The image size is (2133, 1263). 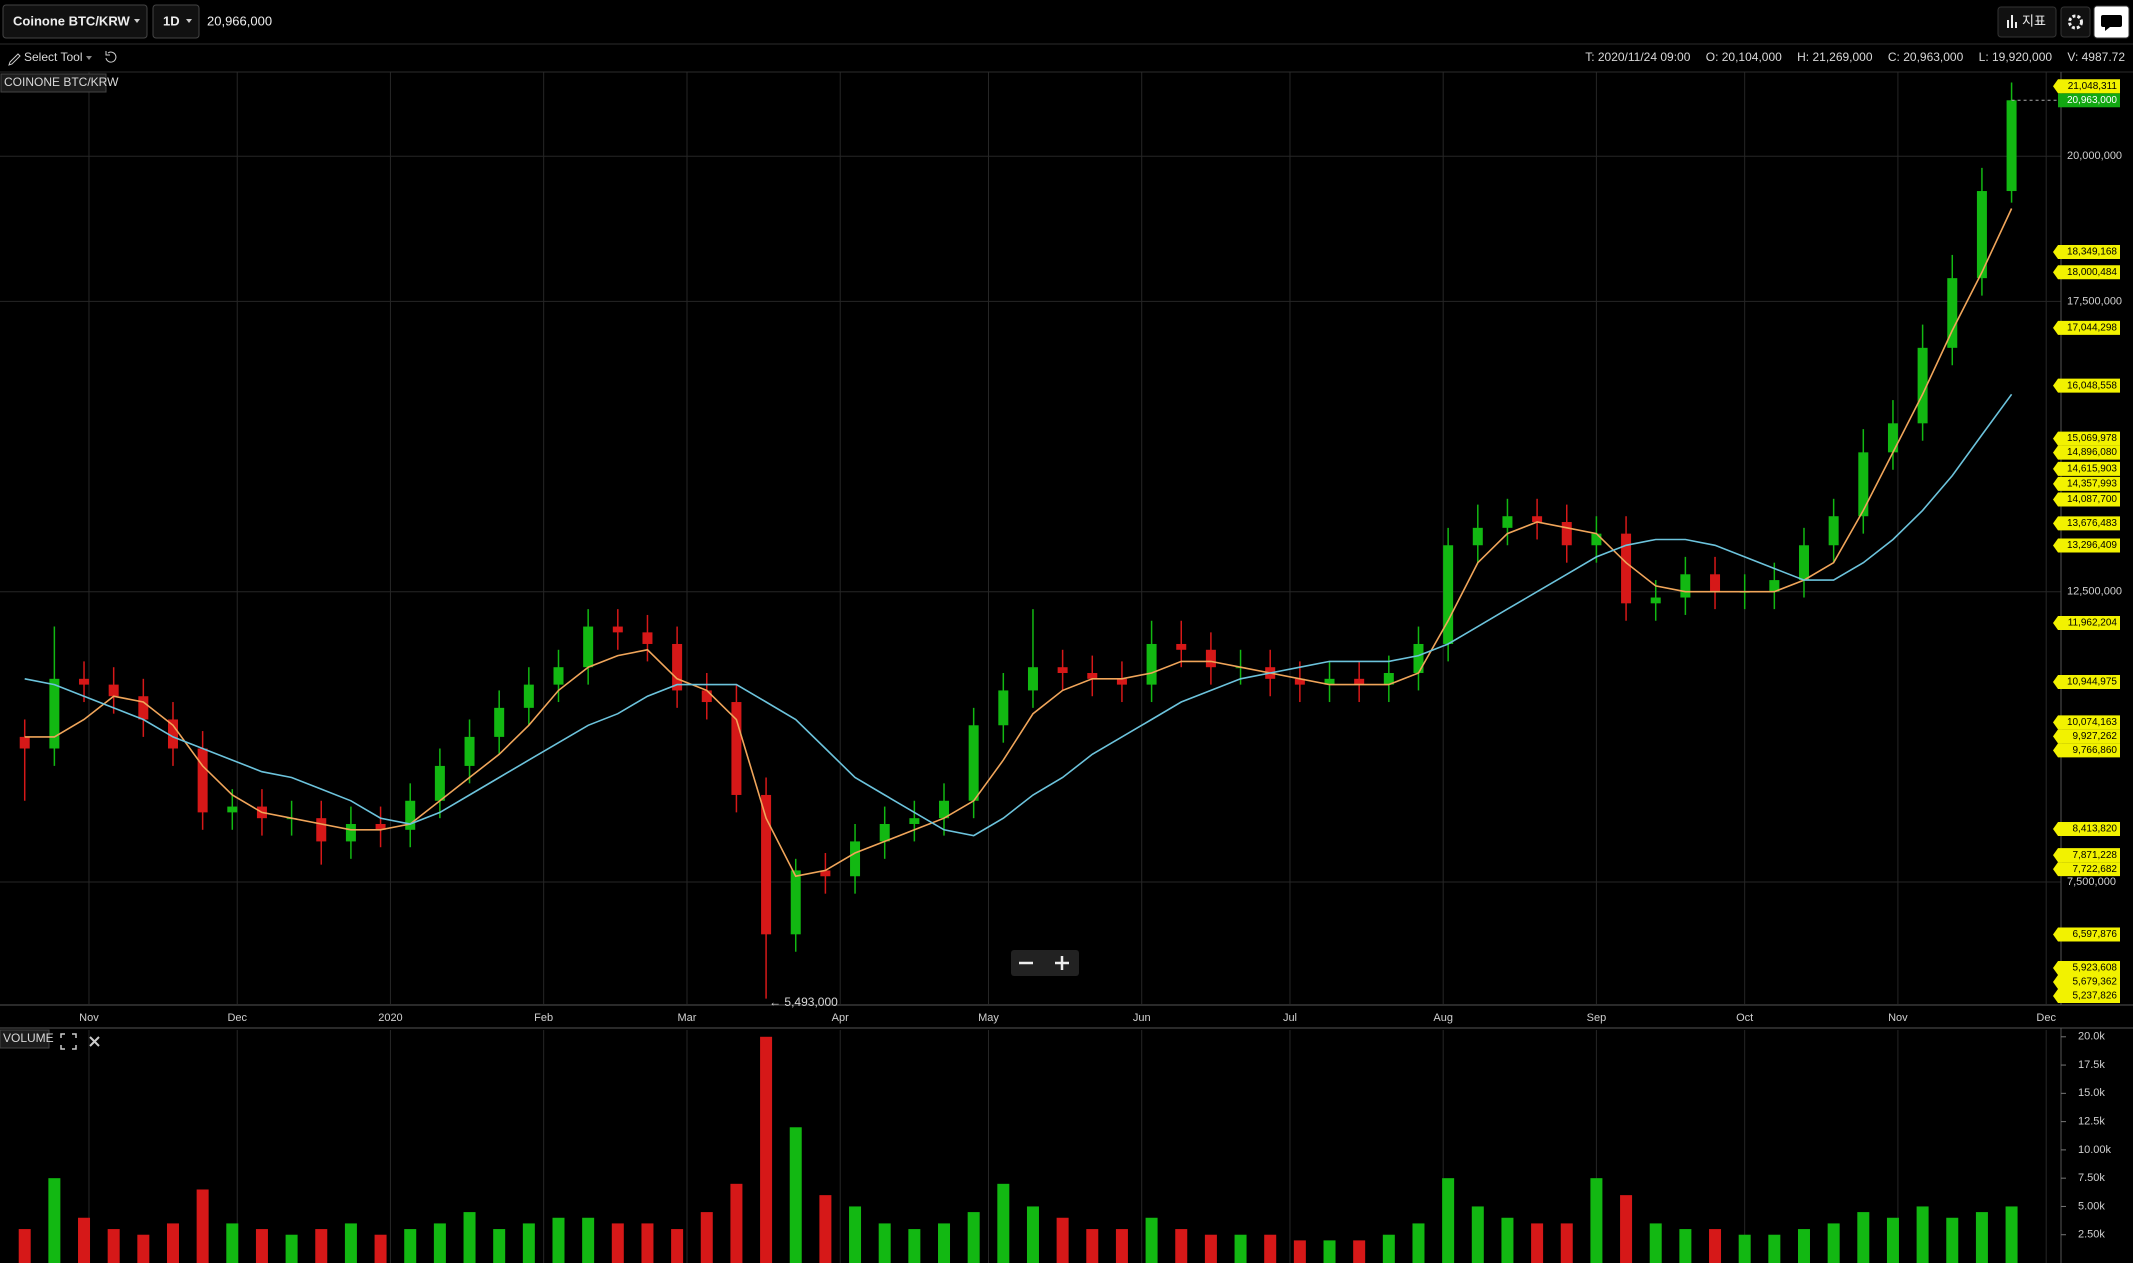 I want to click on x-tick-label: Jul, so click(x=1290, y=1018).